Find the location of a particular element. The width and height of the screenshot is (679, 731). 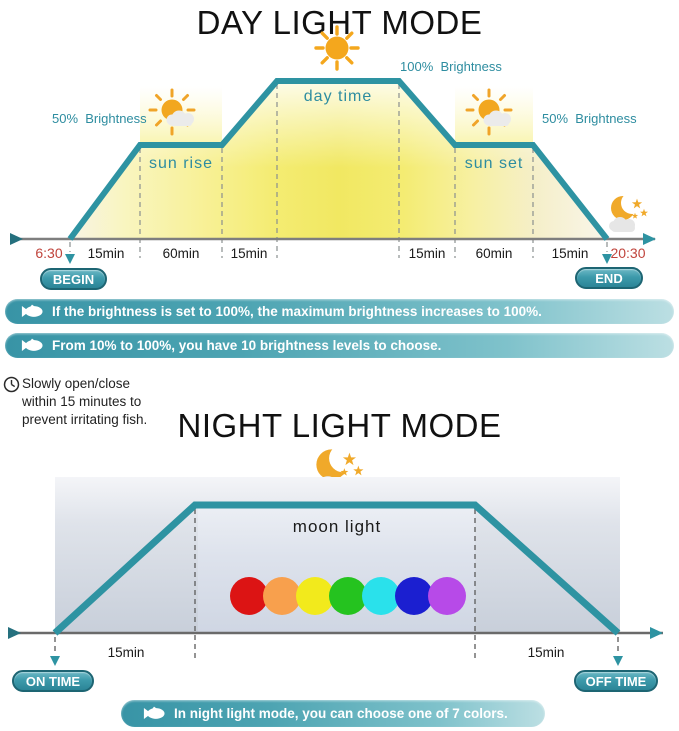

moon-stars-icon is located at coordinates (628, 213).